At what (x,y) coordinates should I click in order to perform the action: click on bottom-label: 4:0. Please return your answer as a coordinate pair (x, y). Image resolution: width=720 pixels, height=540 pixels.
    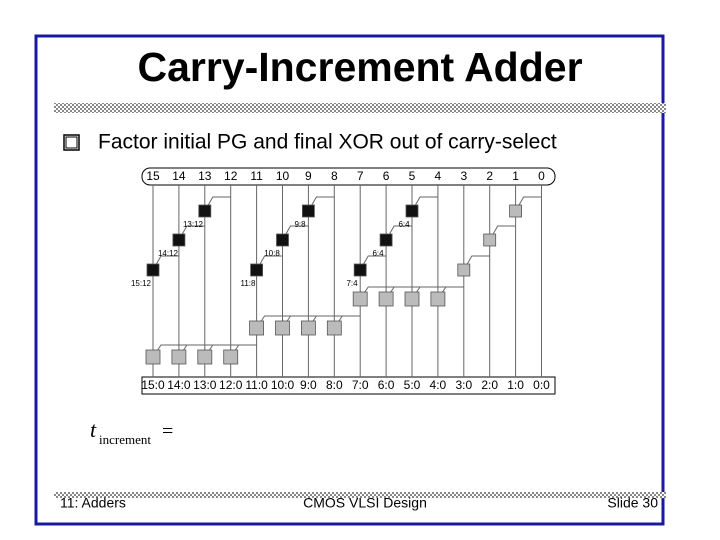
    Looking at the image, I should click on (438, 385).